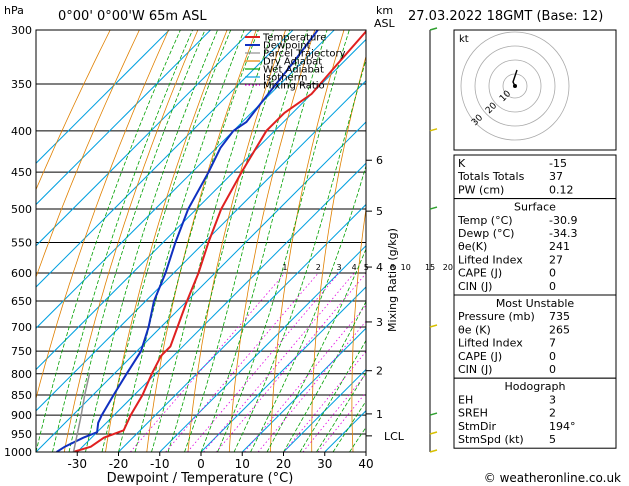 This screenshot has height=486, width=629. What do you see at coordinates (21, 84) in the screenshot?
I see `pressure-tick-label: 350` at bounding box center [21, 84].